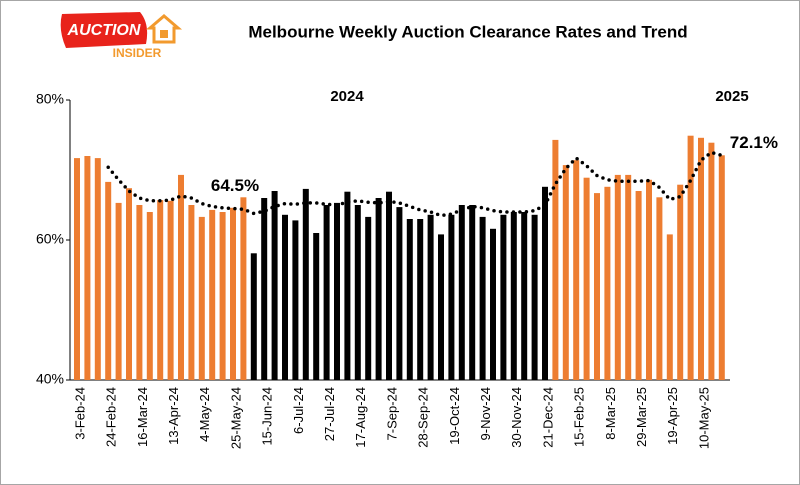 Image resolution: width=800 pixels, height=485 pixels. I want to click on x-tick-label: 24-Feb-24, so click(111, 417).